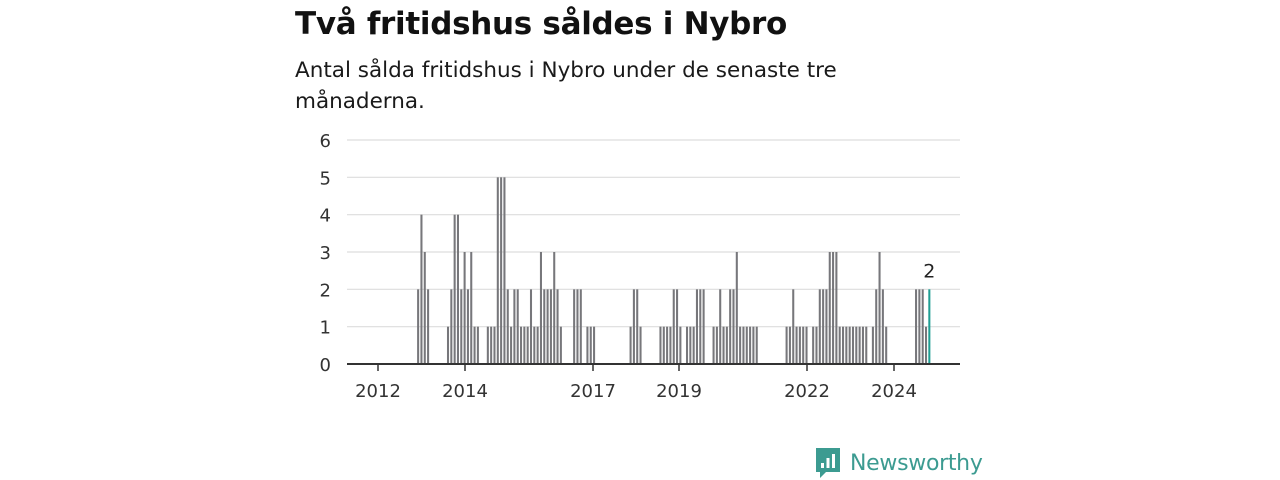  I want to click on x-tick-label: 2024, so click(894, 391).